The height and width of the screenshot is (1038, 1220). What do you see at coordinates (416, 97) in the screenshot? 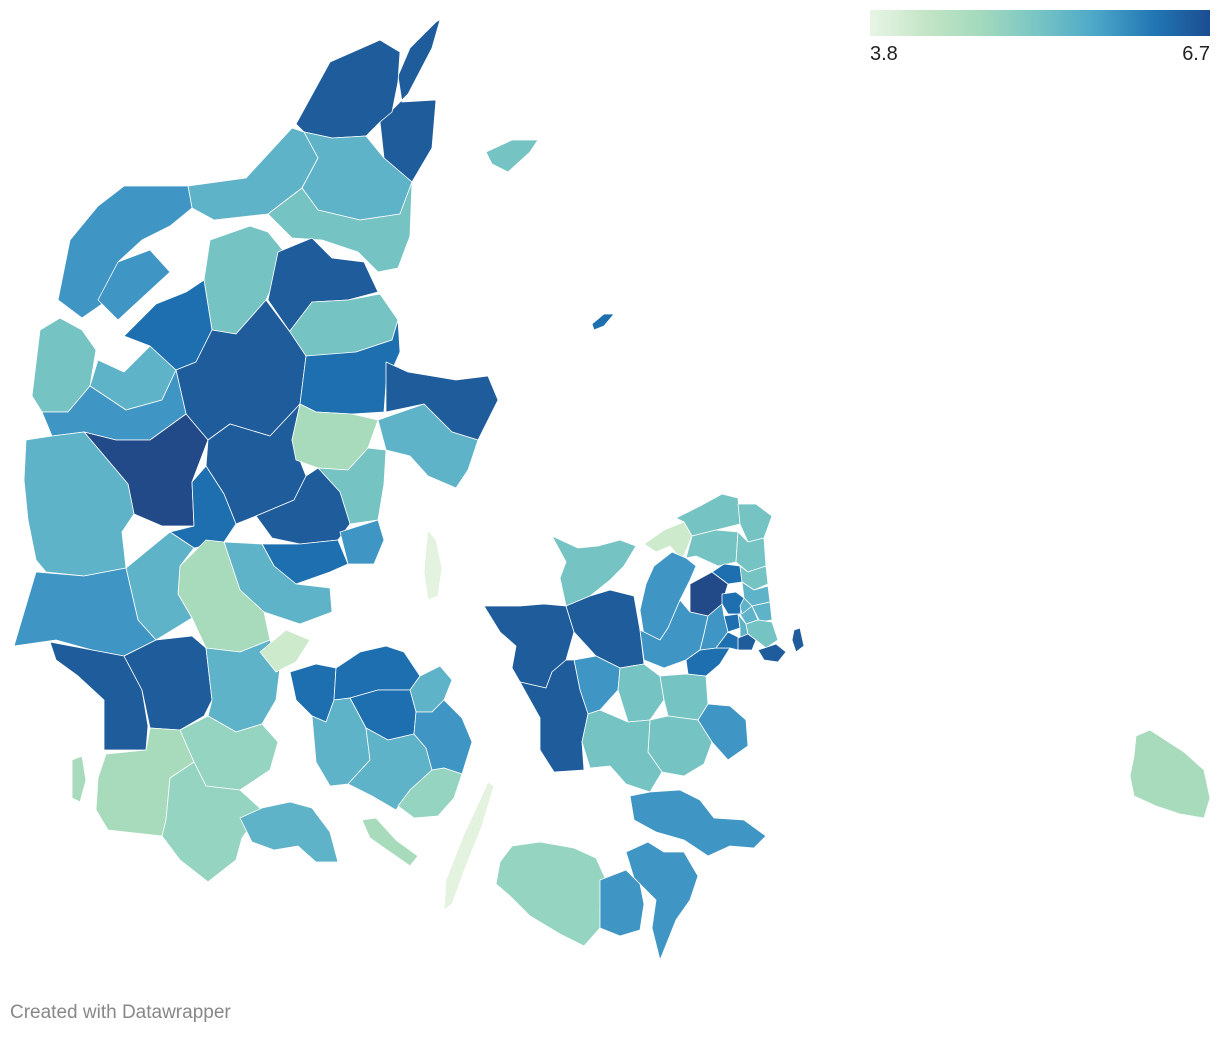
I see `region-frederikshavn: Frederikshavn` at bounding box center [416, 97].